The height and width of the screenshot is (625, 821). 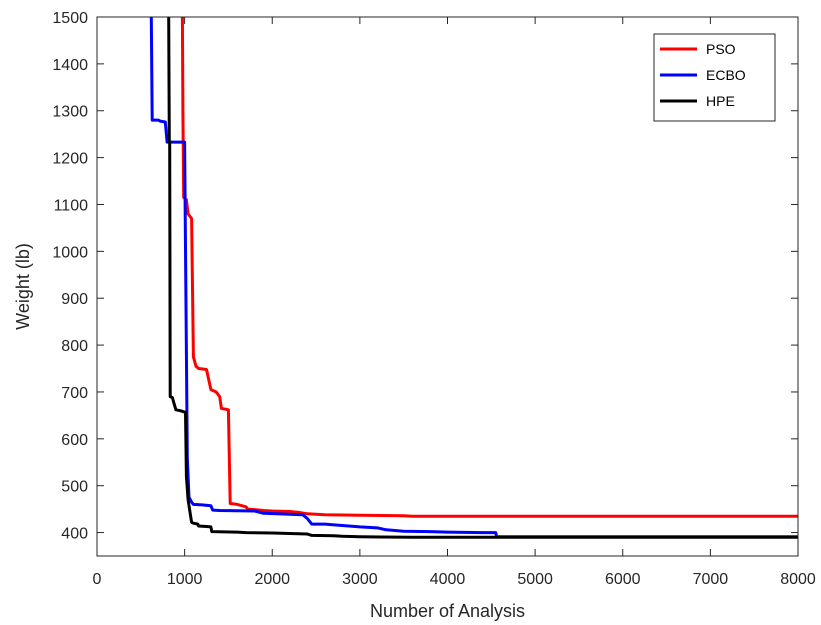 What do you see at coordinates (185, 579) in the screenshot?
I see `x-tick-label: 1000` at bounding box center [185, 579].